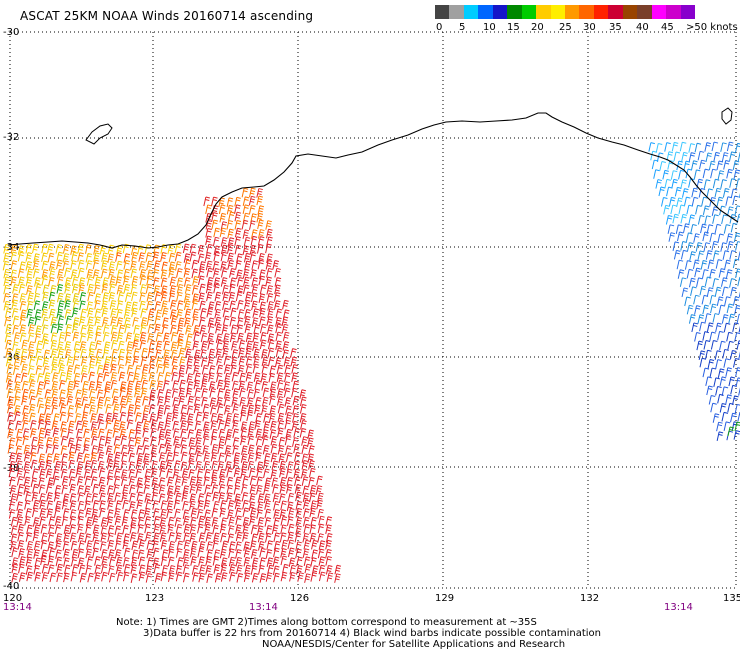  What do you see at coordinates (615, 27) in the screenshot?
I see `colorbar-label: 35` at bounding box center [615, 27].